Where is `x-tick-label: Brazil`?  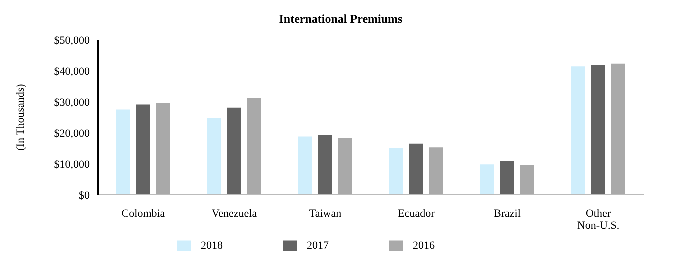
x-tick-label: Brazil is located at coordinates (507, 214).